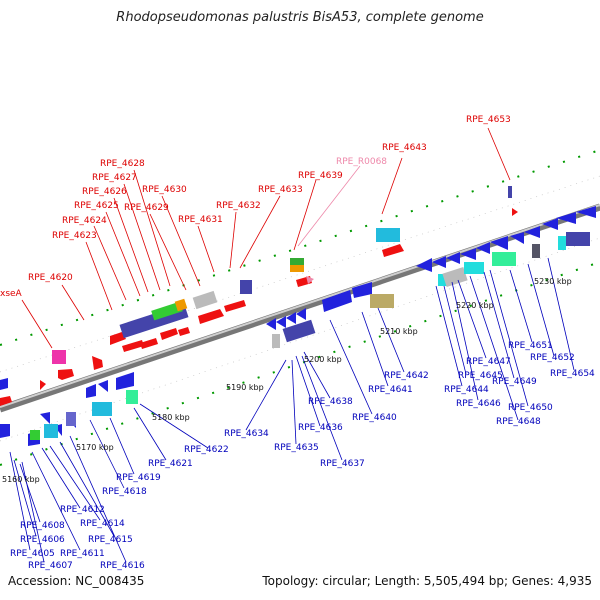 The width and height of the screenshot is (600, 600). Describe the element at coordinates (320, 176) in the screenshot. I see `gene-label: RPE_4639` at that location.